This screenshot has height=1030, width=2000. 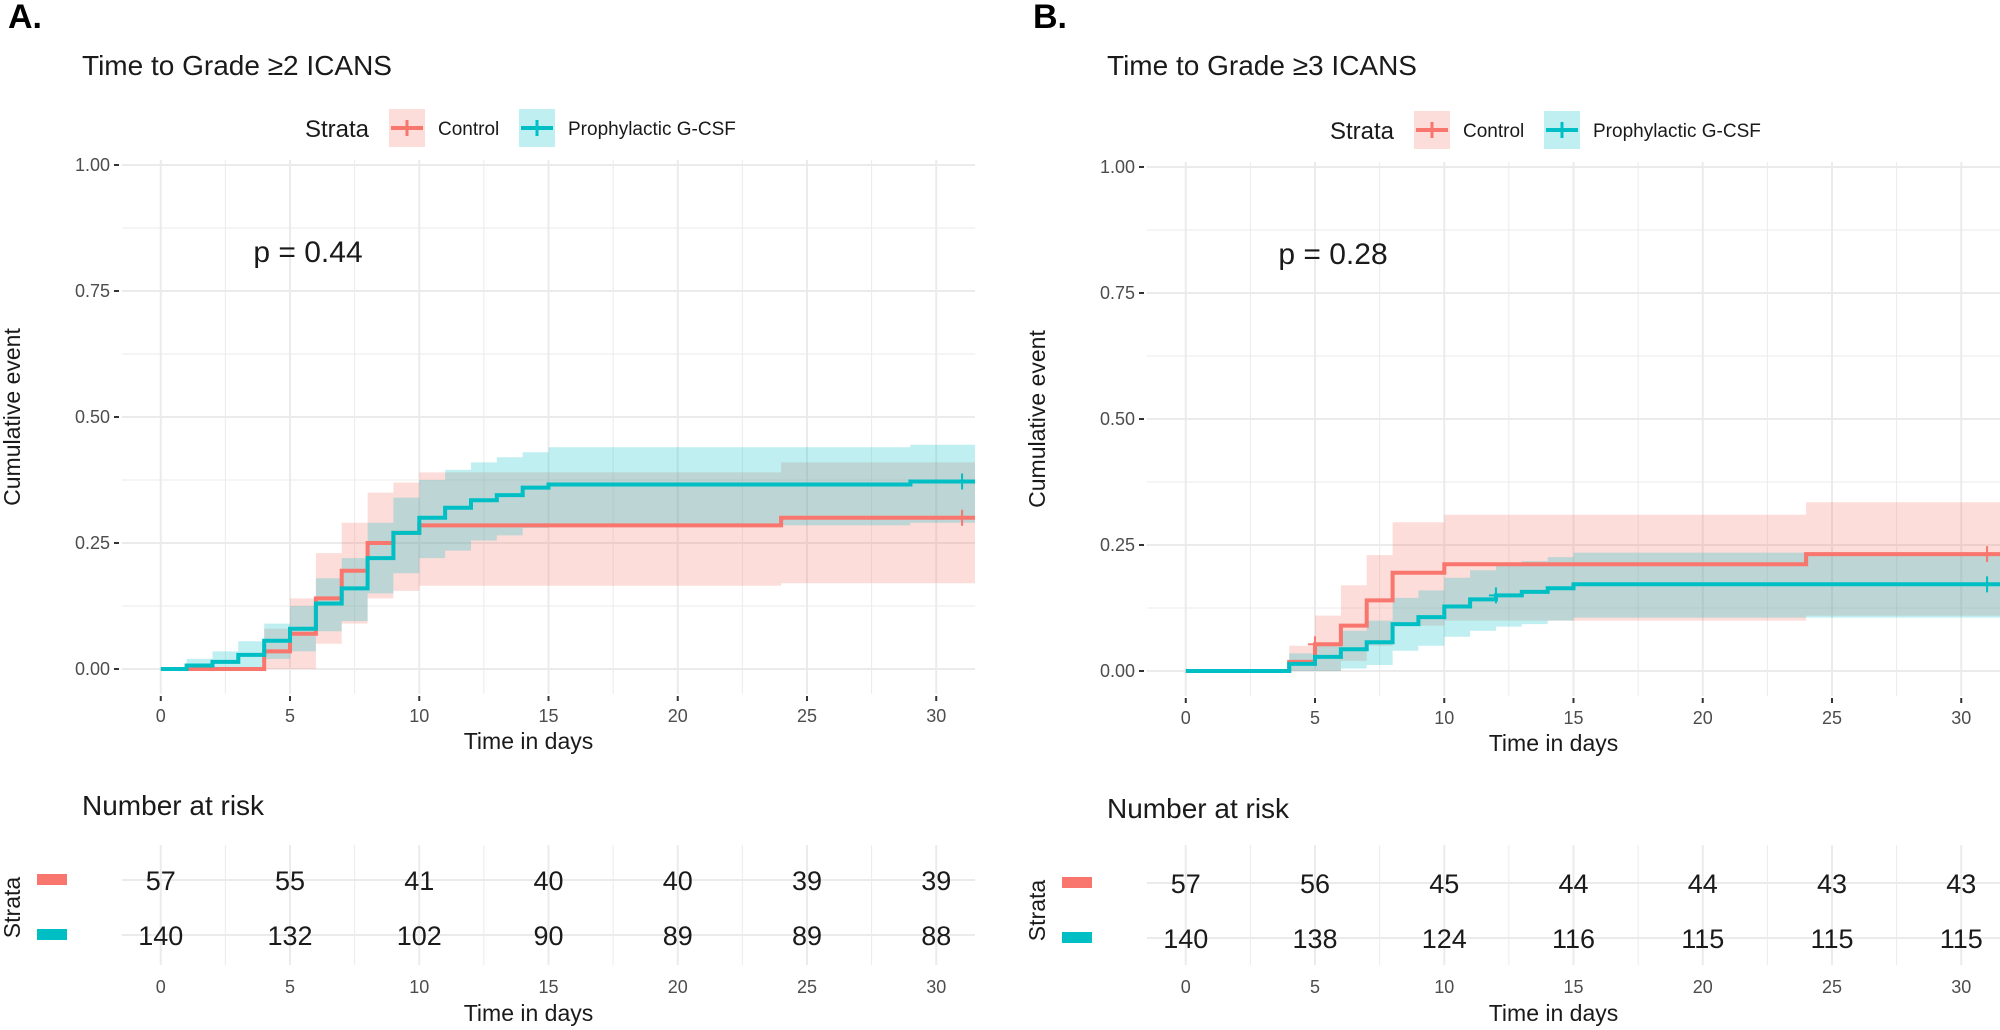 What do you see at coordinates (1703, 884) in the screenshot?
I see `risk-value: 44` at bounding box center [1703, 884].